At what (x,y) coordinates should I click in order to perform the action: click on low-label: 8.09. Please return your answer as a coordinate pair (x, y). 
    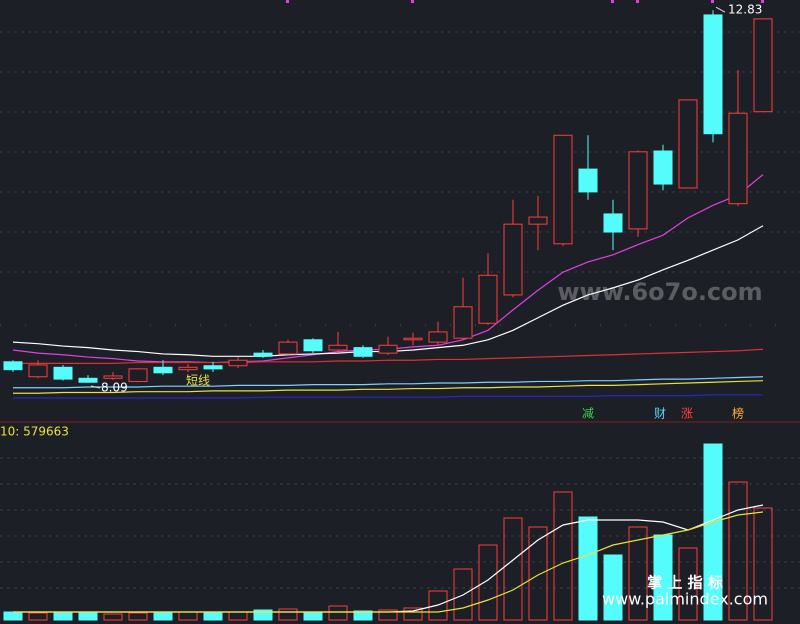
    Looking at the image, I should click on (114, 388).